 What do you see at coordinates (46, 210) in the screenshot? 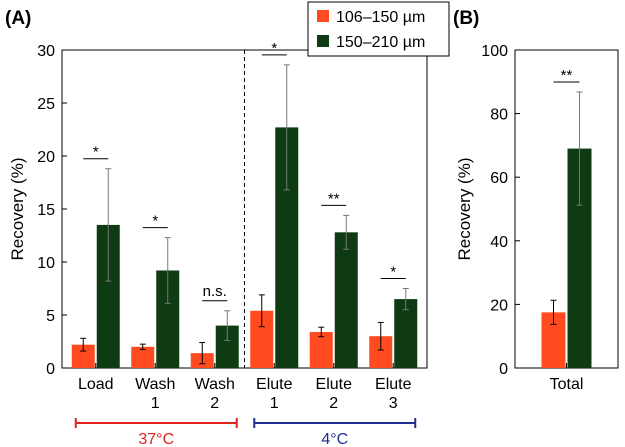
I see `y-tick-label: 15` at bounding box center [46, 210].